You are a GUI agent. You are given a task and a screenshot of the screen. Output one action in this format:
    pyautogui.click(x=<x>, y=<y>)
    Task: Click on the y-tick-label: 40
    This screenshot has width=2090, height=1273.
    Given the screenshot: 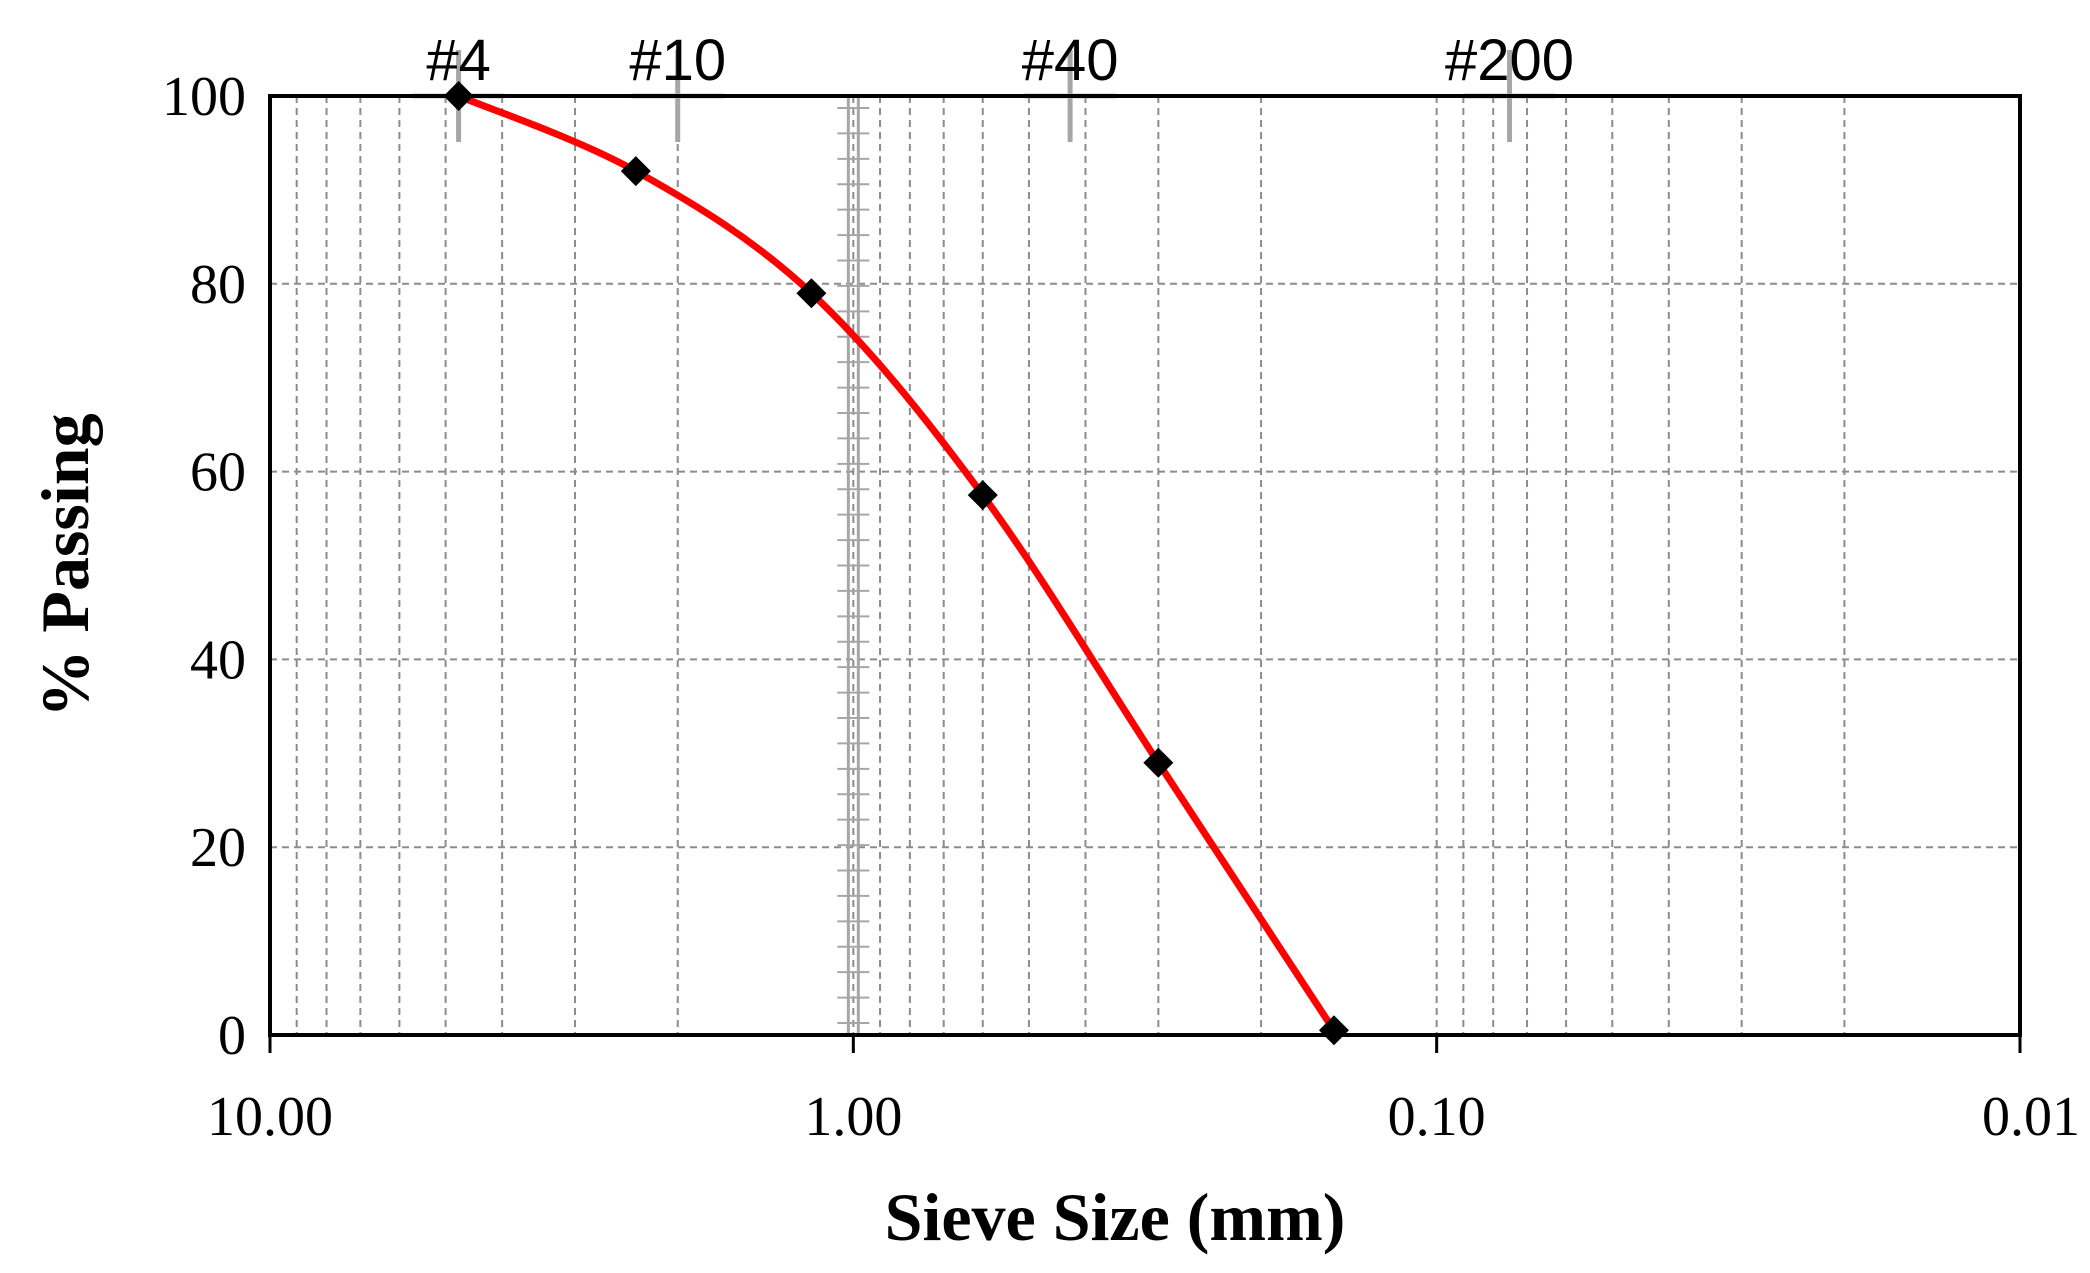 What is the action you would take?
    pyautogui.click(x=218, y=660)
    